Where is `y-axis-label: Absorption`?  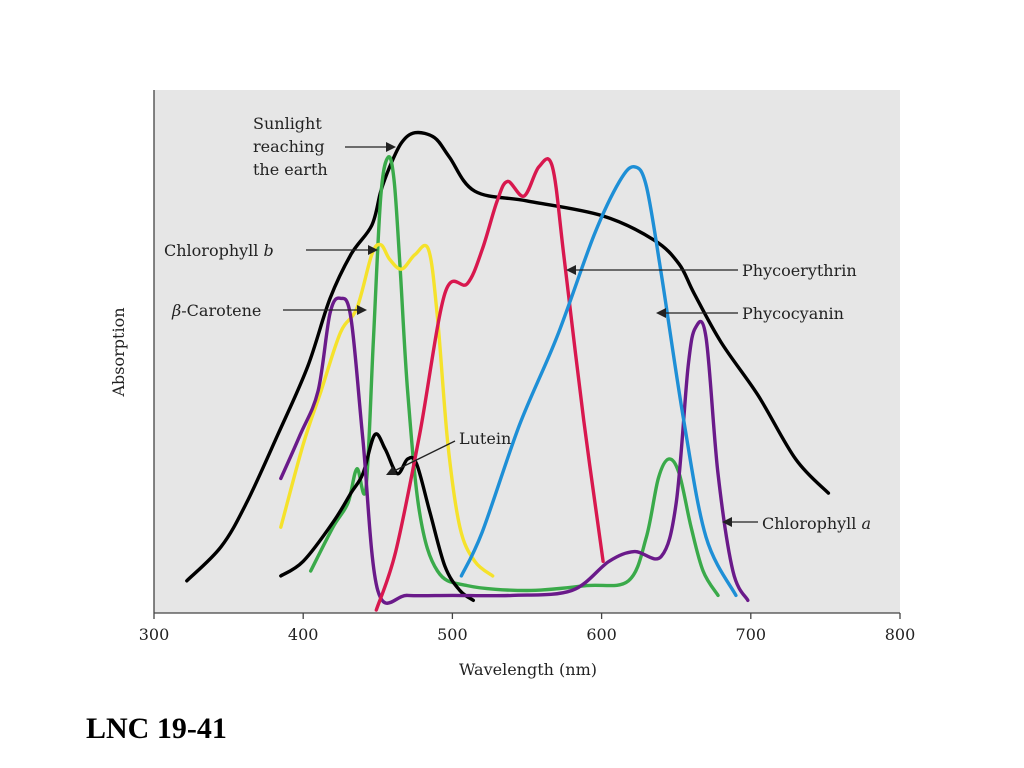 y-axis-label: Absorption is located at coordinates (118, 352).